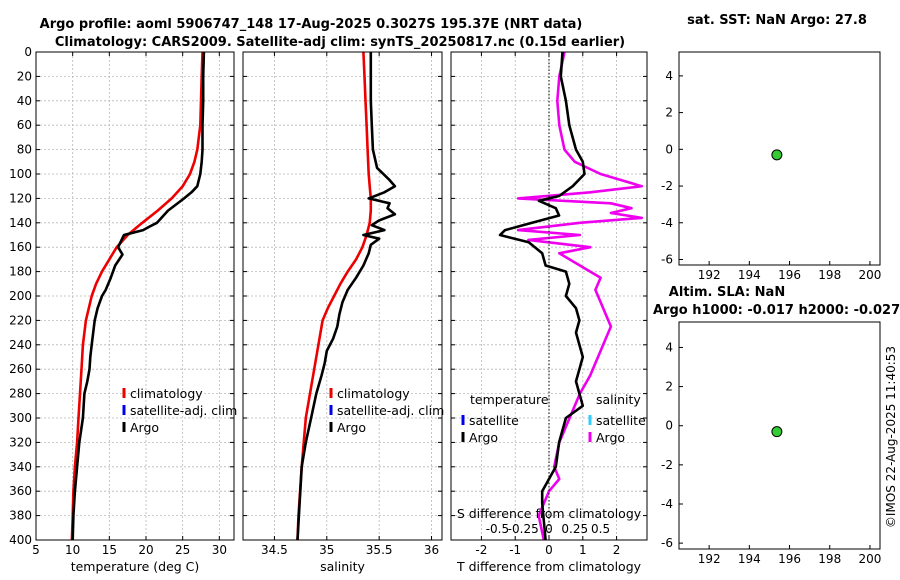 The image size is (900, 580). Describe the element at coordinates (549, 566) in the screenshot. I see `x-axis-label: T difference from climatology` at that location.